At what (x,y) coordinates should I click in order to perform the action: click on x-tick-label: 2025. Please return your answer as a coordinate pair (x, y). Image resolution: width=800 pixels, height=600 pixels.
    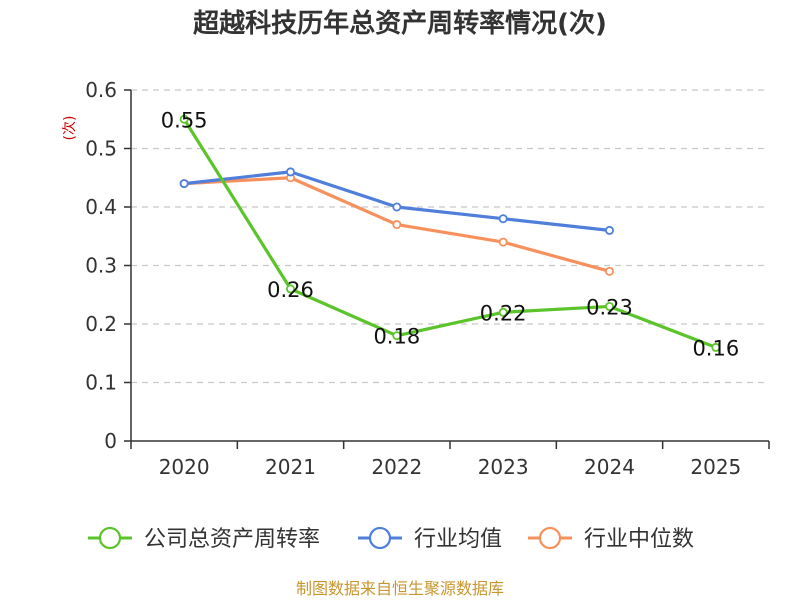
    Looking at the image, I should click on (715, 467).